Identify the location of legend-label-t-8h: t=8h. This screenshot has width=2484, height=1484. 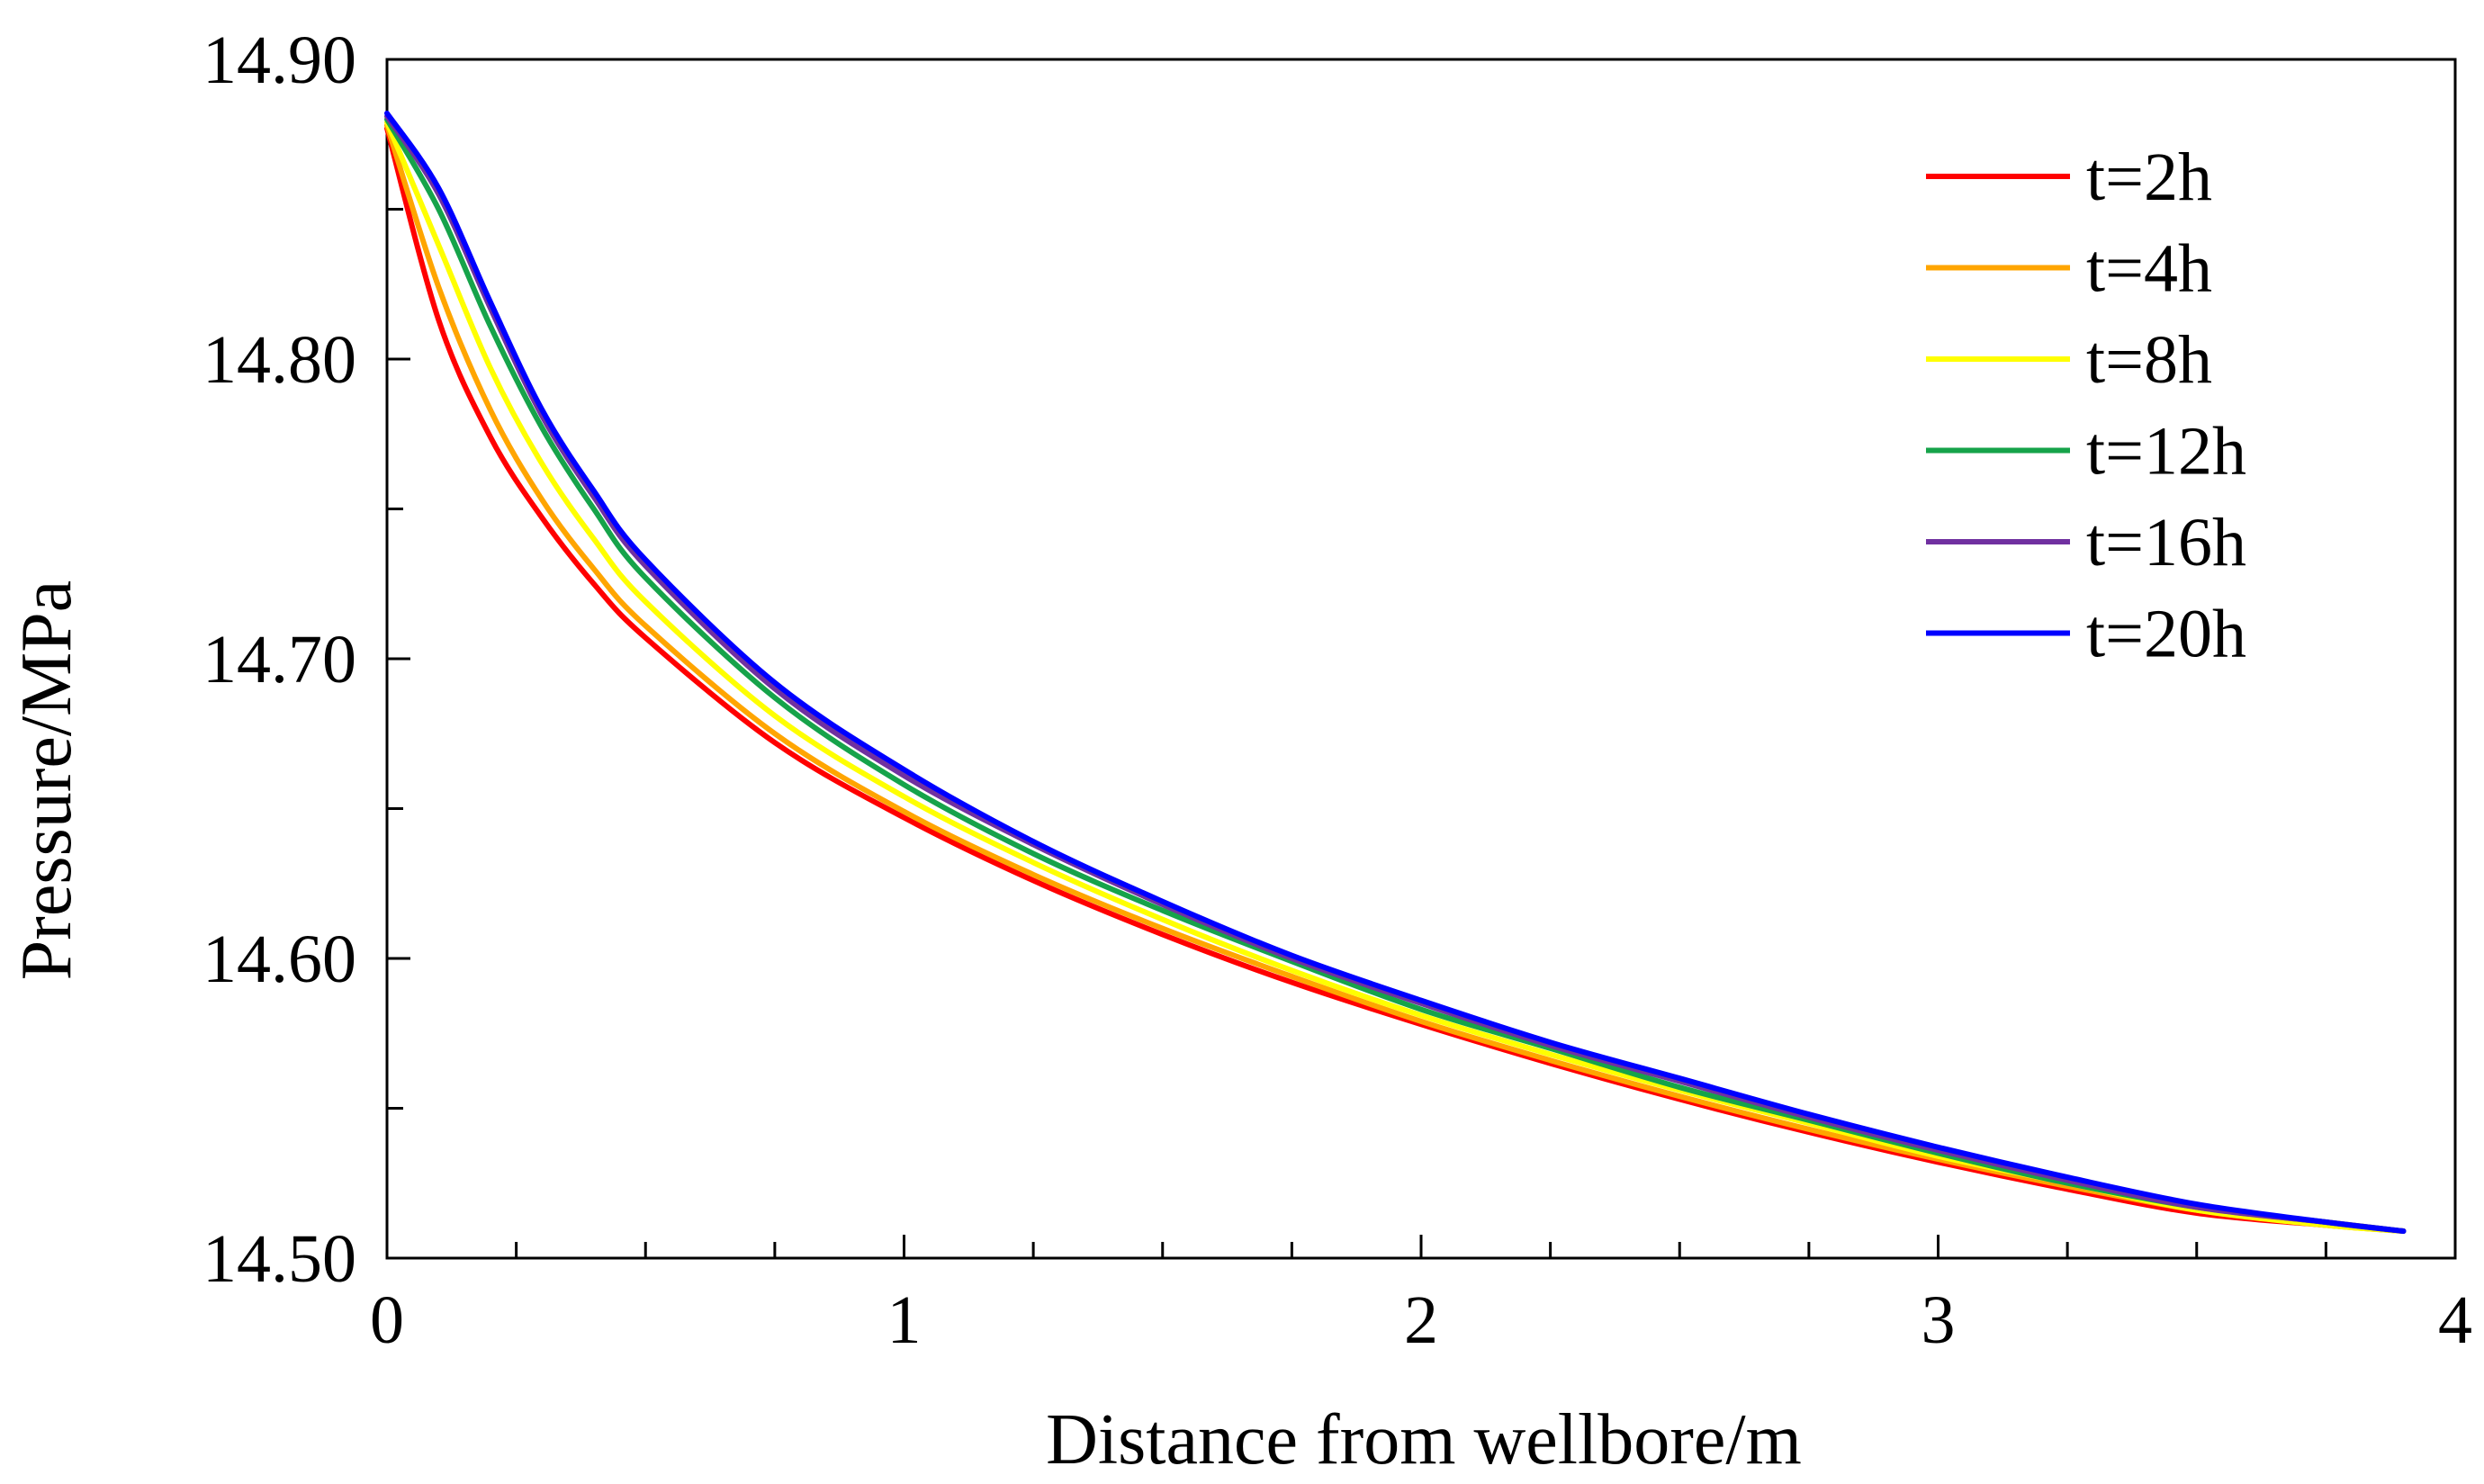
(2149, 360).